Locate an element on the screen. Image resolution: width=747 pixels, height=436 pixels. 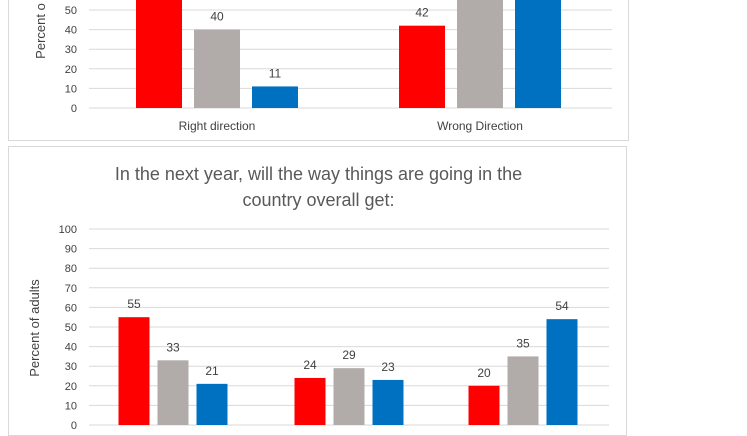
y-tick-label: 80 is located at coordinates (71, 269).